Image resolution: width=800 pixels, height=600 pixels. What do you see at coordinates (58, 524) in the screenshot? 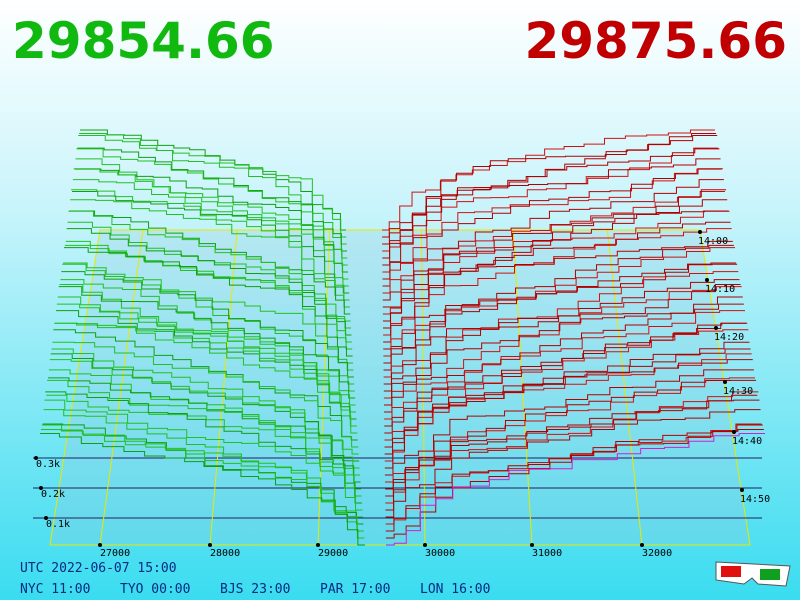
I see `depth-tick-label: 0.1k` at bounding box center [58, 524].